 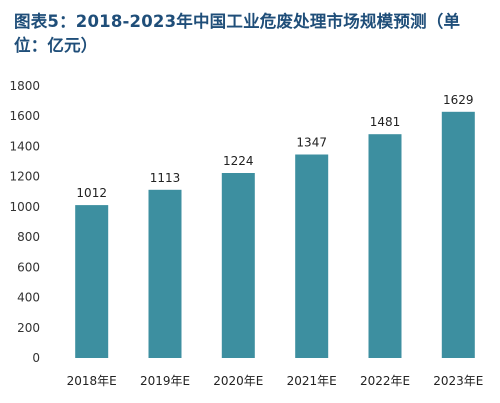 What do you see at coordinates (237, 33) in the screenshot?
I see `chart-title: 图表5：2018-2023年中国工业危废处理市场规模预测（单位：亿元）` at bounding box center [237, 33].